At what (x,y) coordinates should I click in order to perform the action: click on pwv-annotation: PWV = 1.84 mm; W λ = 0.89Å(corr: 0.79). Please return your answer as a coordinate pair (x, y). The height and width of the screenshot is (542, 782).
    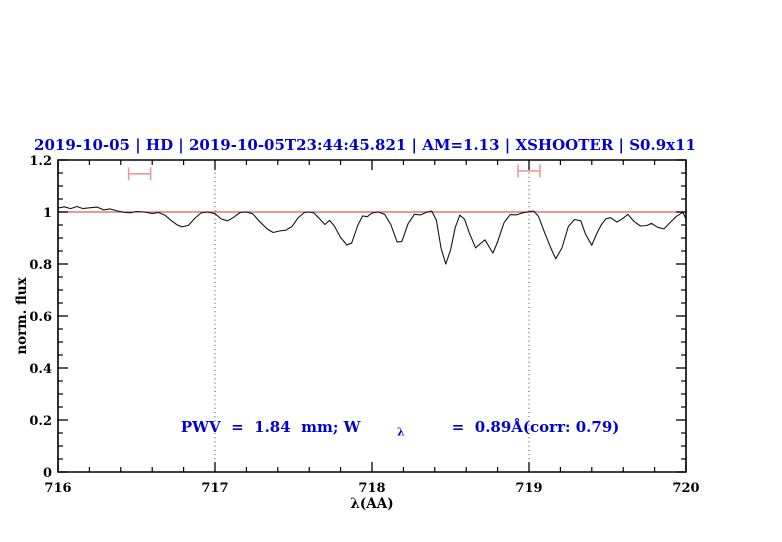
    Looking at the image, I should click on (394, 429).